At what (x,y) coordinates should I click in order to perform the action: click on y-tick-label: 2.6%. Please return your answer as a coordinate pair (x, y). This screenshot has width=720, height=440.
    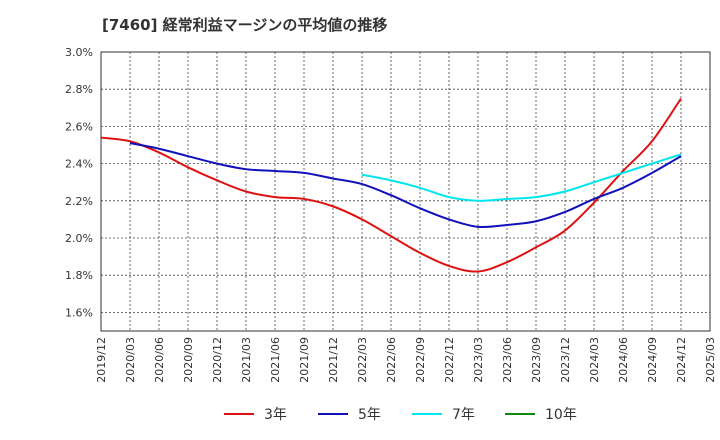
    Looking at the image, I should click on (79, 126).